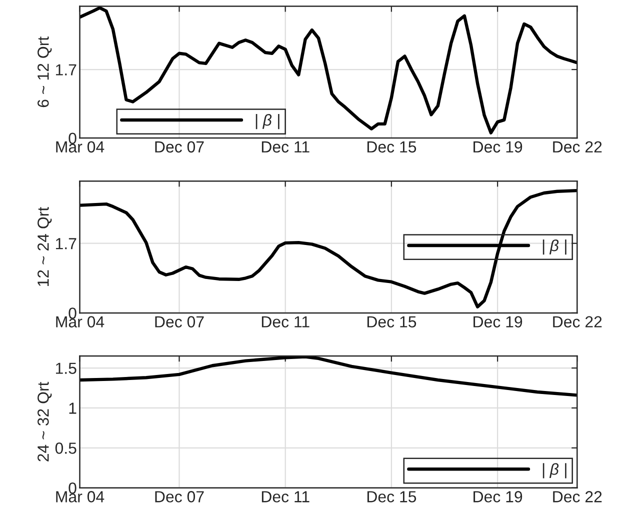 The height and width of the screenshot is (519, 628). Describe the element at coordinates (72, 408) in the screenshot. I see `y-tick-label: 1` at that location.